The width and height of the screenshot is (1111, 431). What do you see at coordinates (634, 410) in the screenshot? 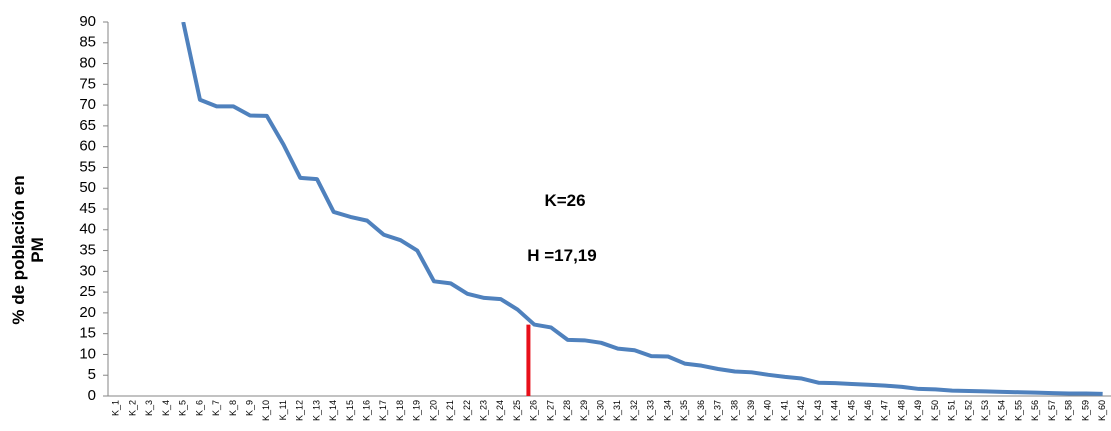
I see `x-tick-label: K_32` at bounding box center [634, 410].